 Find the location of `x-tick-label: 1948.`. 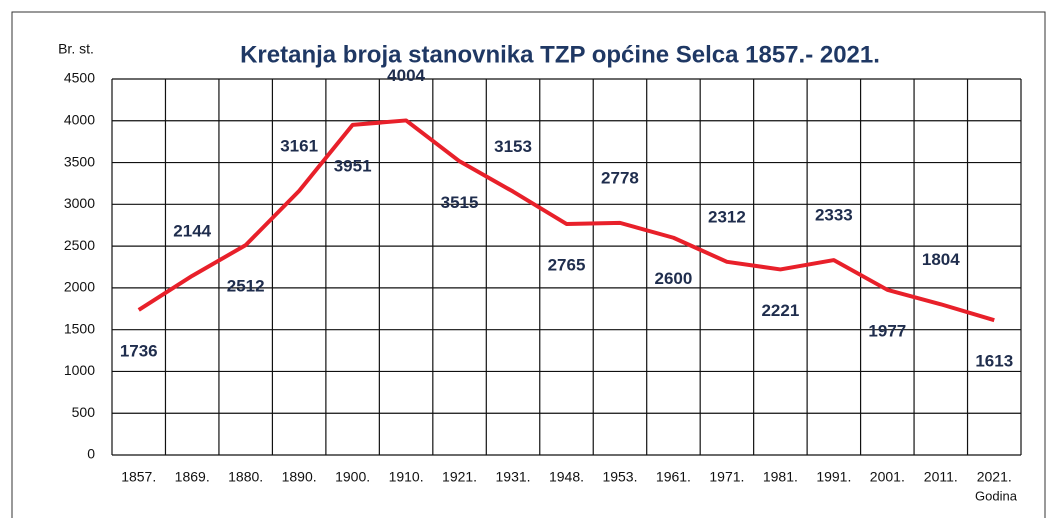

x-tick-label: 1948. is located at coordinates (566, 477).